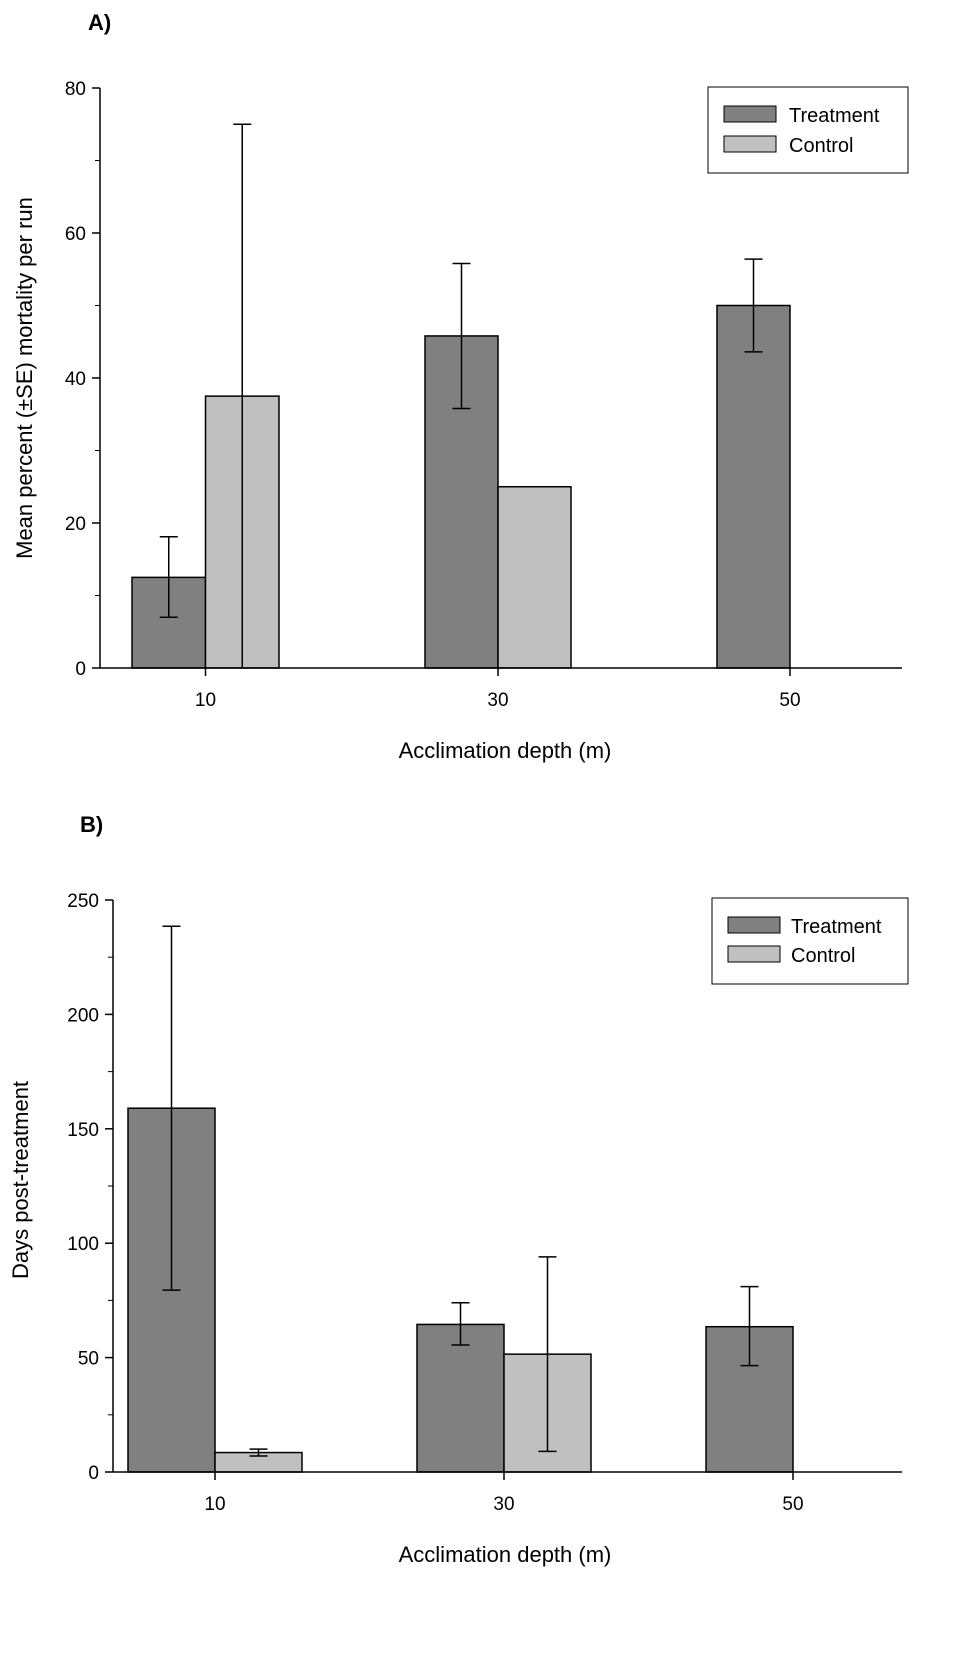  What do you see at coordinates (505, 1554) in the screenshot?
I see `x-axis-label-b: Acclimation depth (m)` at bounding box center [505, 1554].